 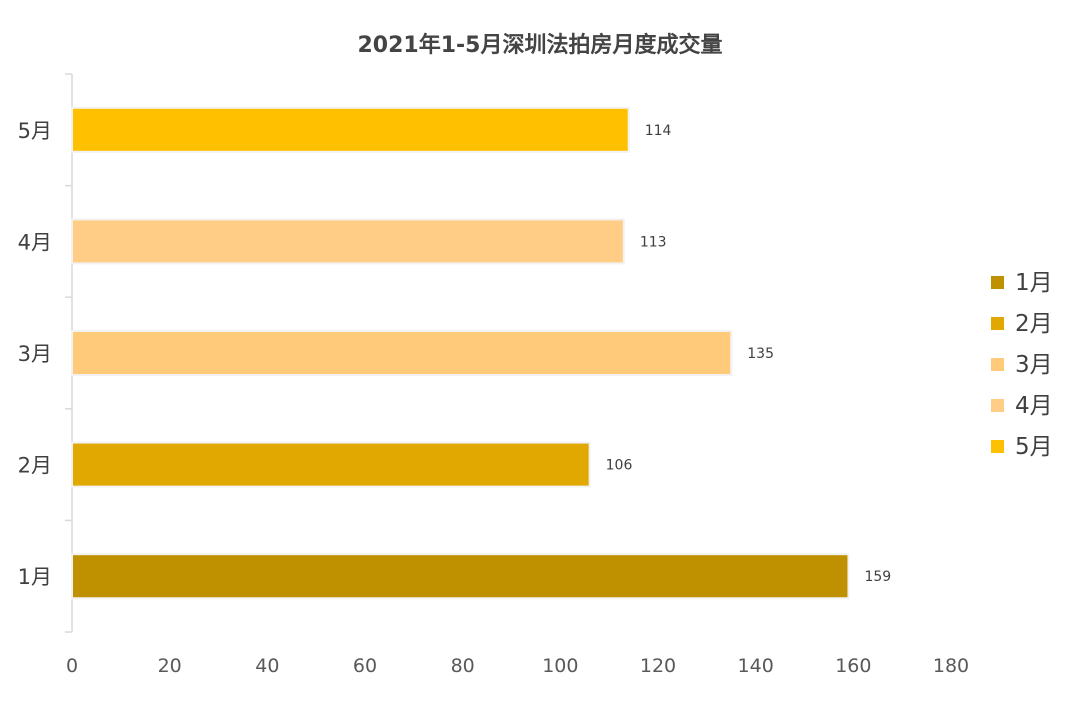 I want to click on x-tick-label: 120, so click(x=658, y=666).